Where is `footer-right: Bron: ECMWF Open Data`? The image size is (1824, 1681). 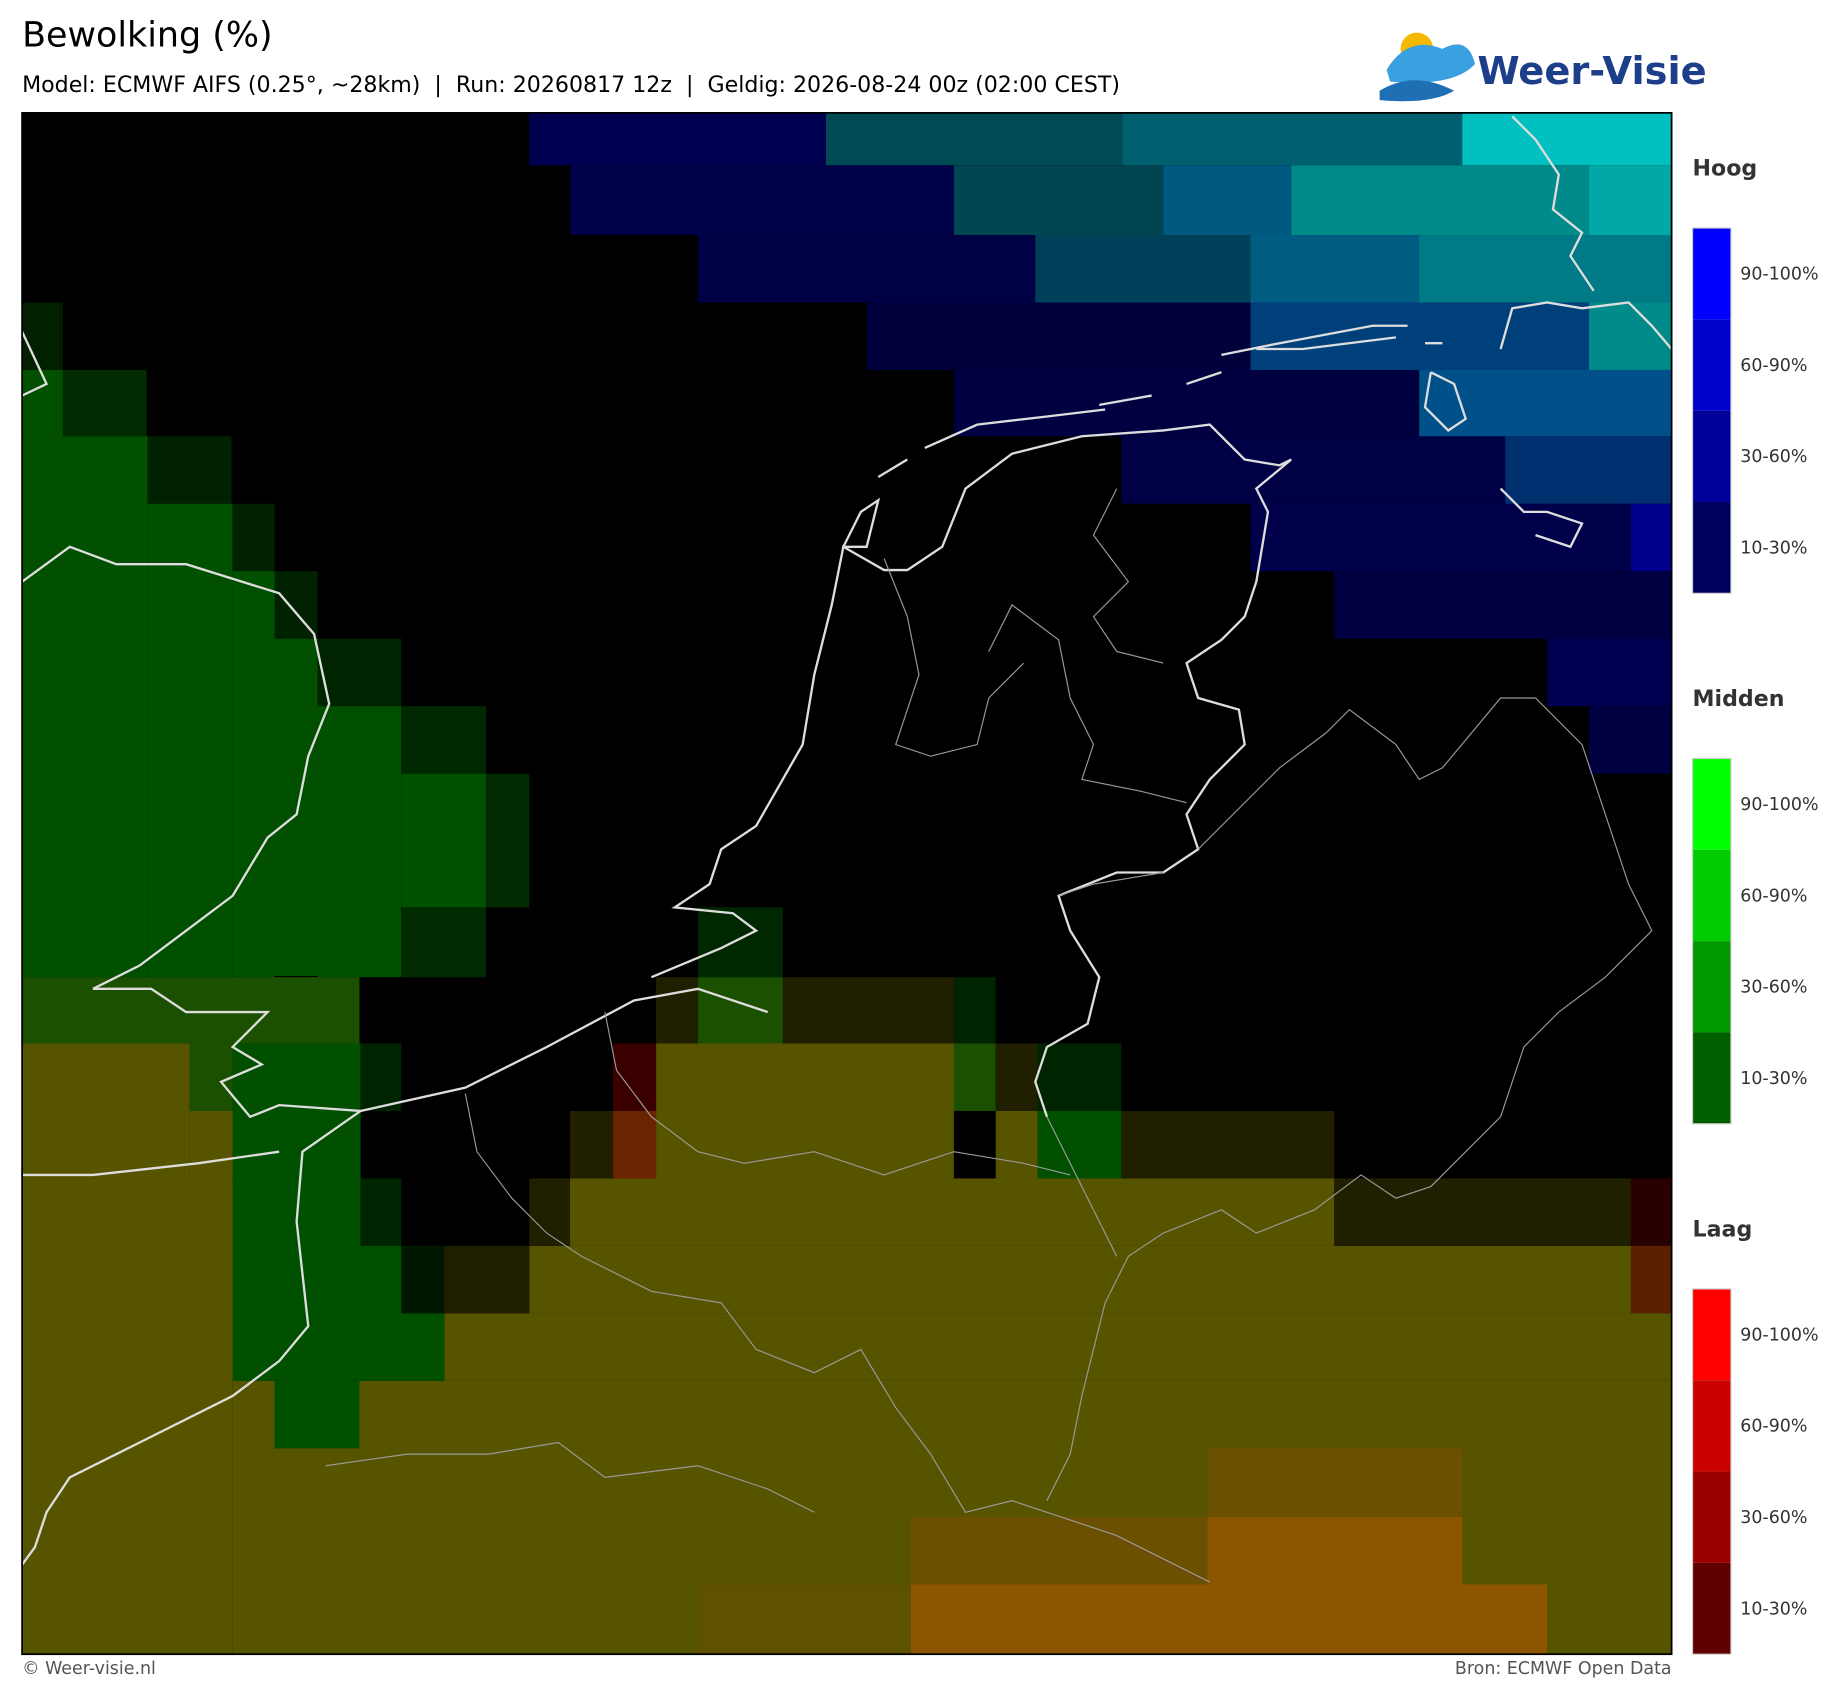 footer-right: Bron: ECMWF Open Data is located at coordinates (1563, 1669).